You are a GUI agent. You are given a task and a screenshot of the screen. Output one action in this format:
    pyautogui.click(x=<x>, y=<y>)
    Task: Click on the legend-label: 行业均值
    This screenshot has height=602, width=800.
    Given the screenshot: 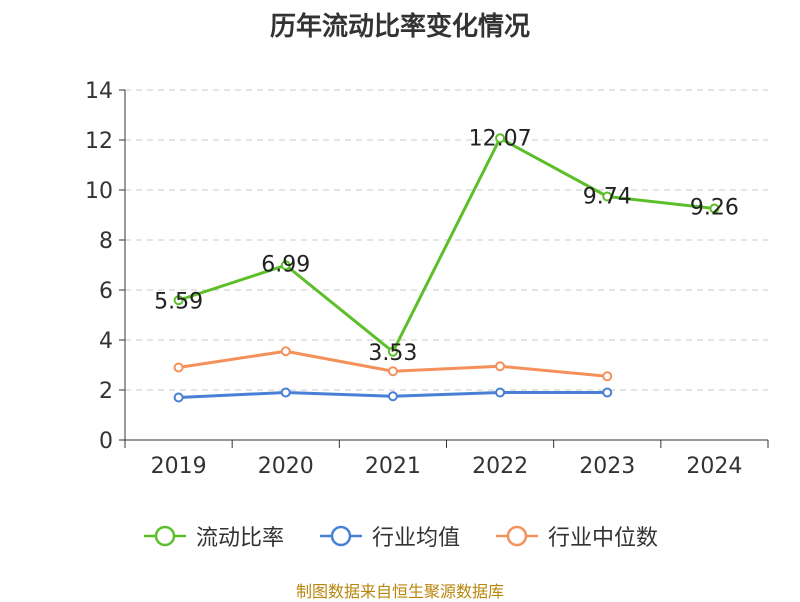 What is the action you would take?
    pyautogui.click(x=415, y=538)
    